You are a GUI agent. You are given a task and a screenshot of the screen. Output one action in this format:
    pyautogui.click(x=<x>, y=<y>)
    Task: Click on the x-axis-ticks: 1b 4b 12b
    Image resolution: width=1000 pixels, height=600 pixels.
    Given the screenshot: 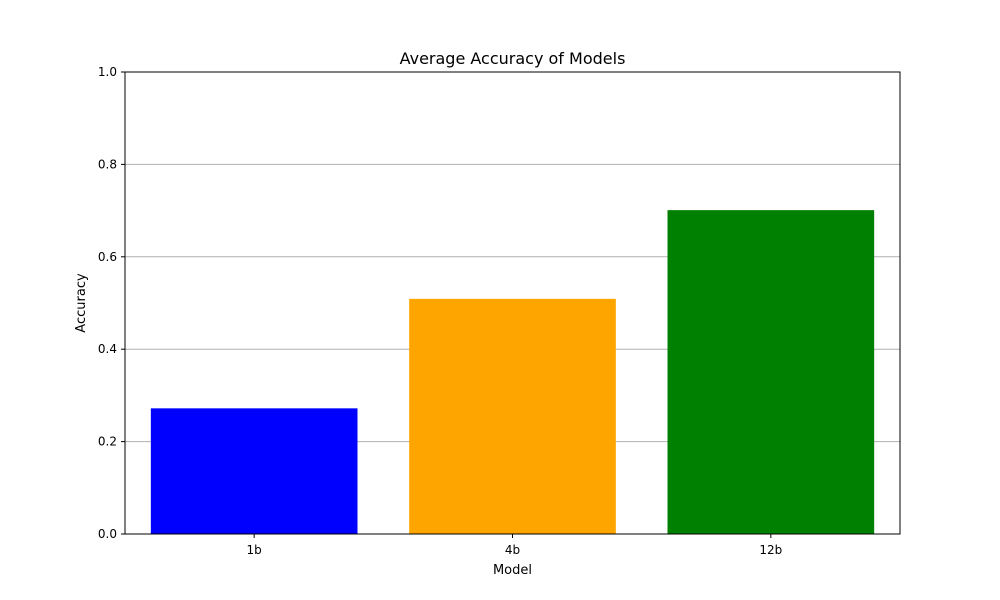 What is the action you would take?
    pyautogui.click(x=514, y=545)
    